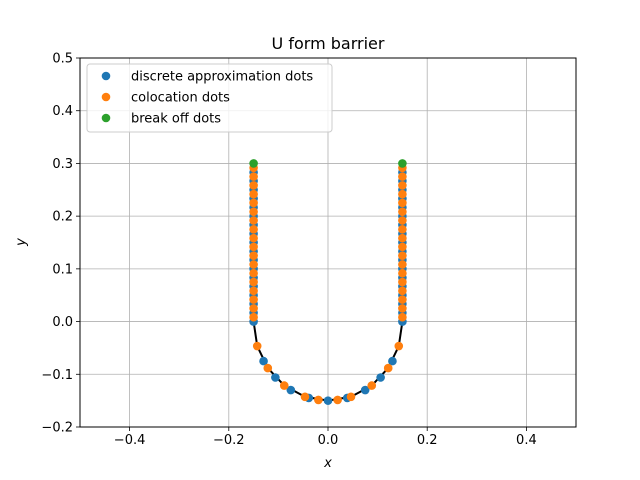 The width and height of the screenshot is (640, 480). I want to click on legend-item-colocation-dots: colocation dots, so click(165, 98).